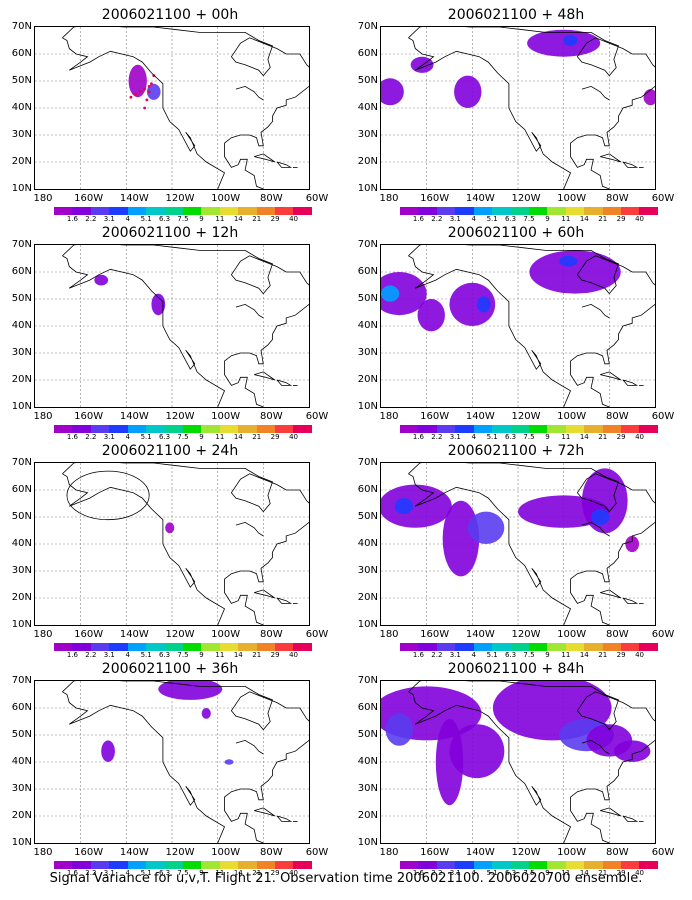 Image resolution: width=692 pixels, height=900 pixels. What do you see at coordinates (367, 134) in the screenshot?
I see `latitude-label: 30N` at bounding box center [367, 134].